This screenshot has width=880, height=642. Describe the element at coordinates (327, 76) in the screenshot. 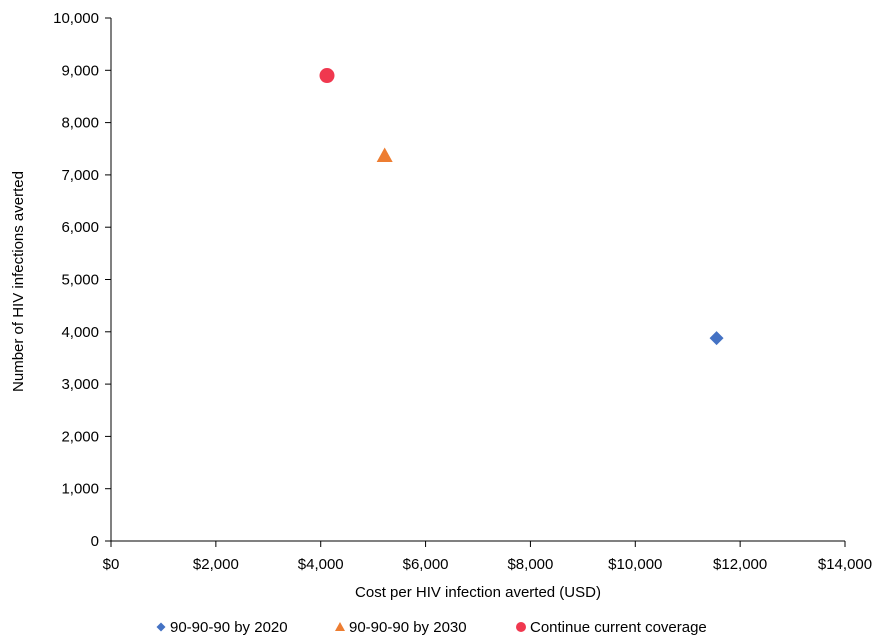

I see `circle-data-point` at that location.